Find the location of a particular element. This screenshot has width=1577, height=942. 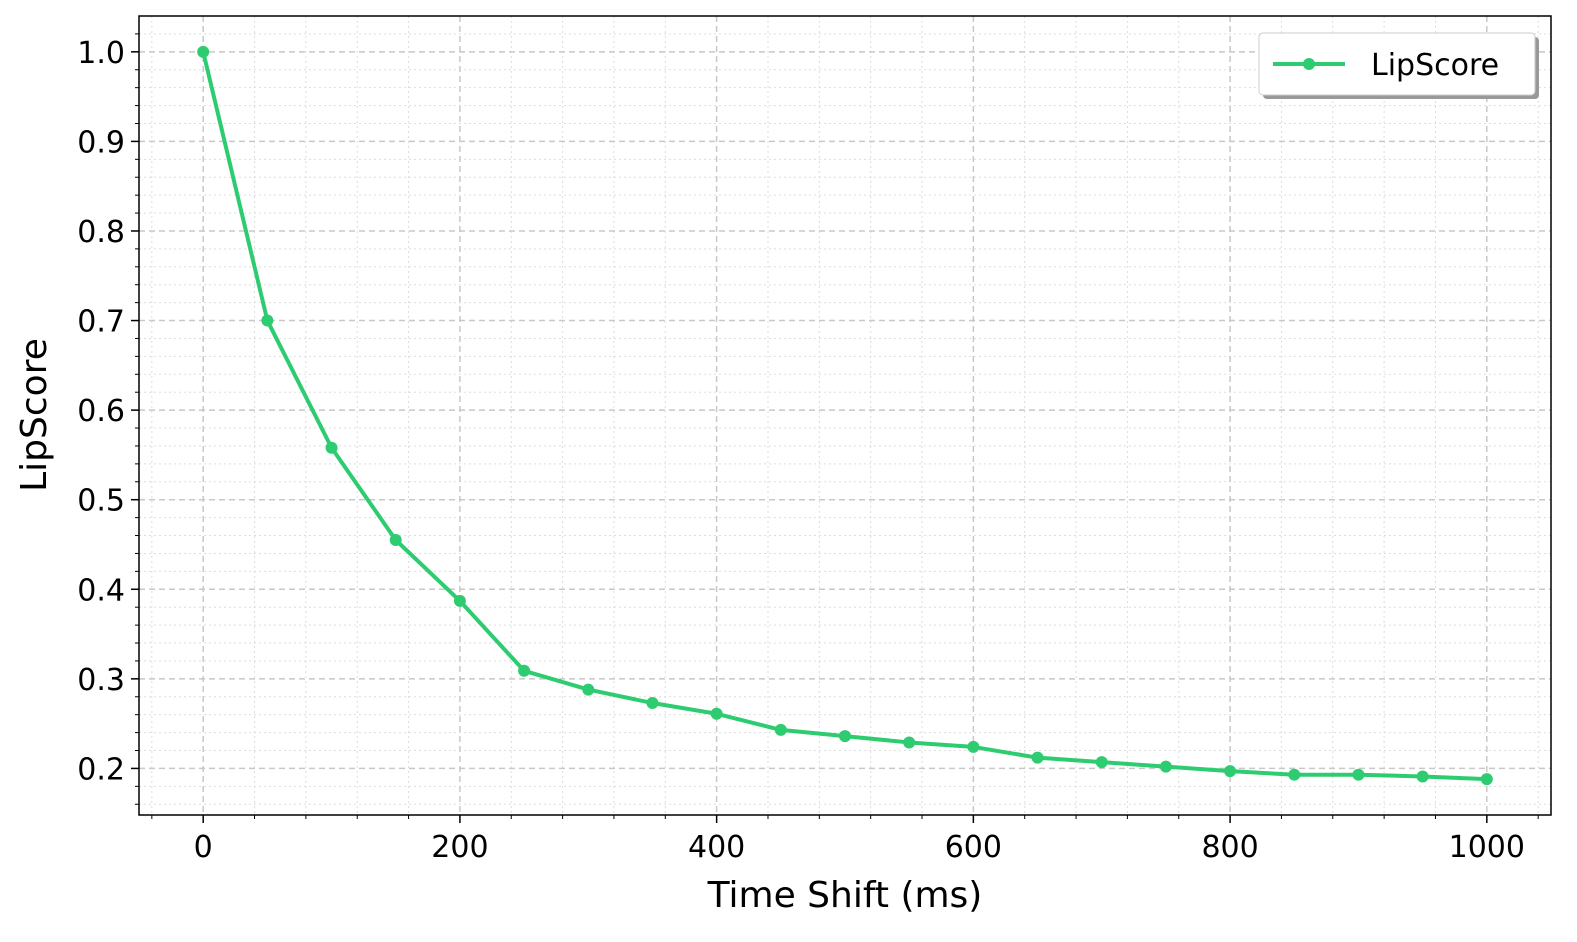

x-tick-label: 400 is located at coordinates (716, 847).